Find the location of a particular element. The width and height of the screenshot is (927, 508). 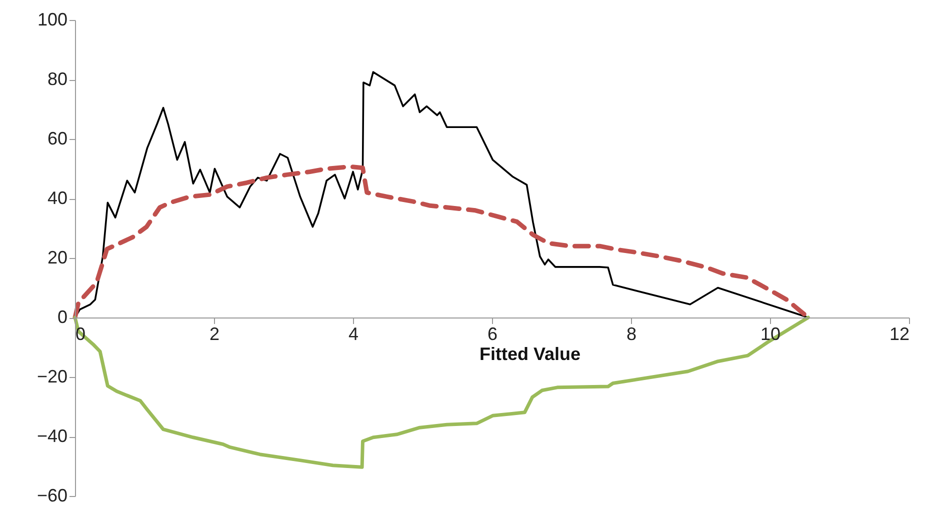

y-tick-label: 60 is located at coordinates (57, 138).